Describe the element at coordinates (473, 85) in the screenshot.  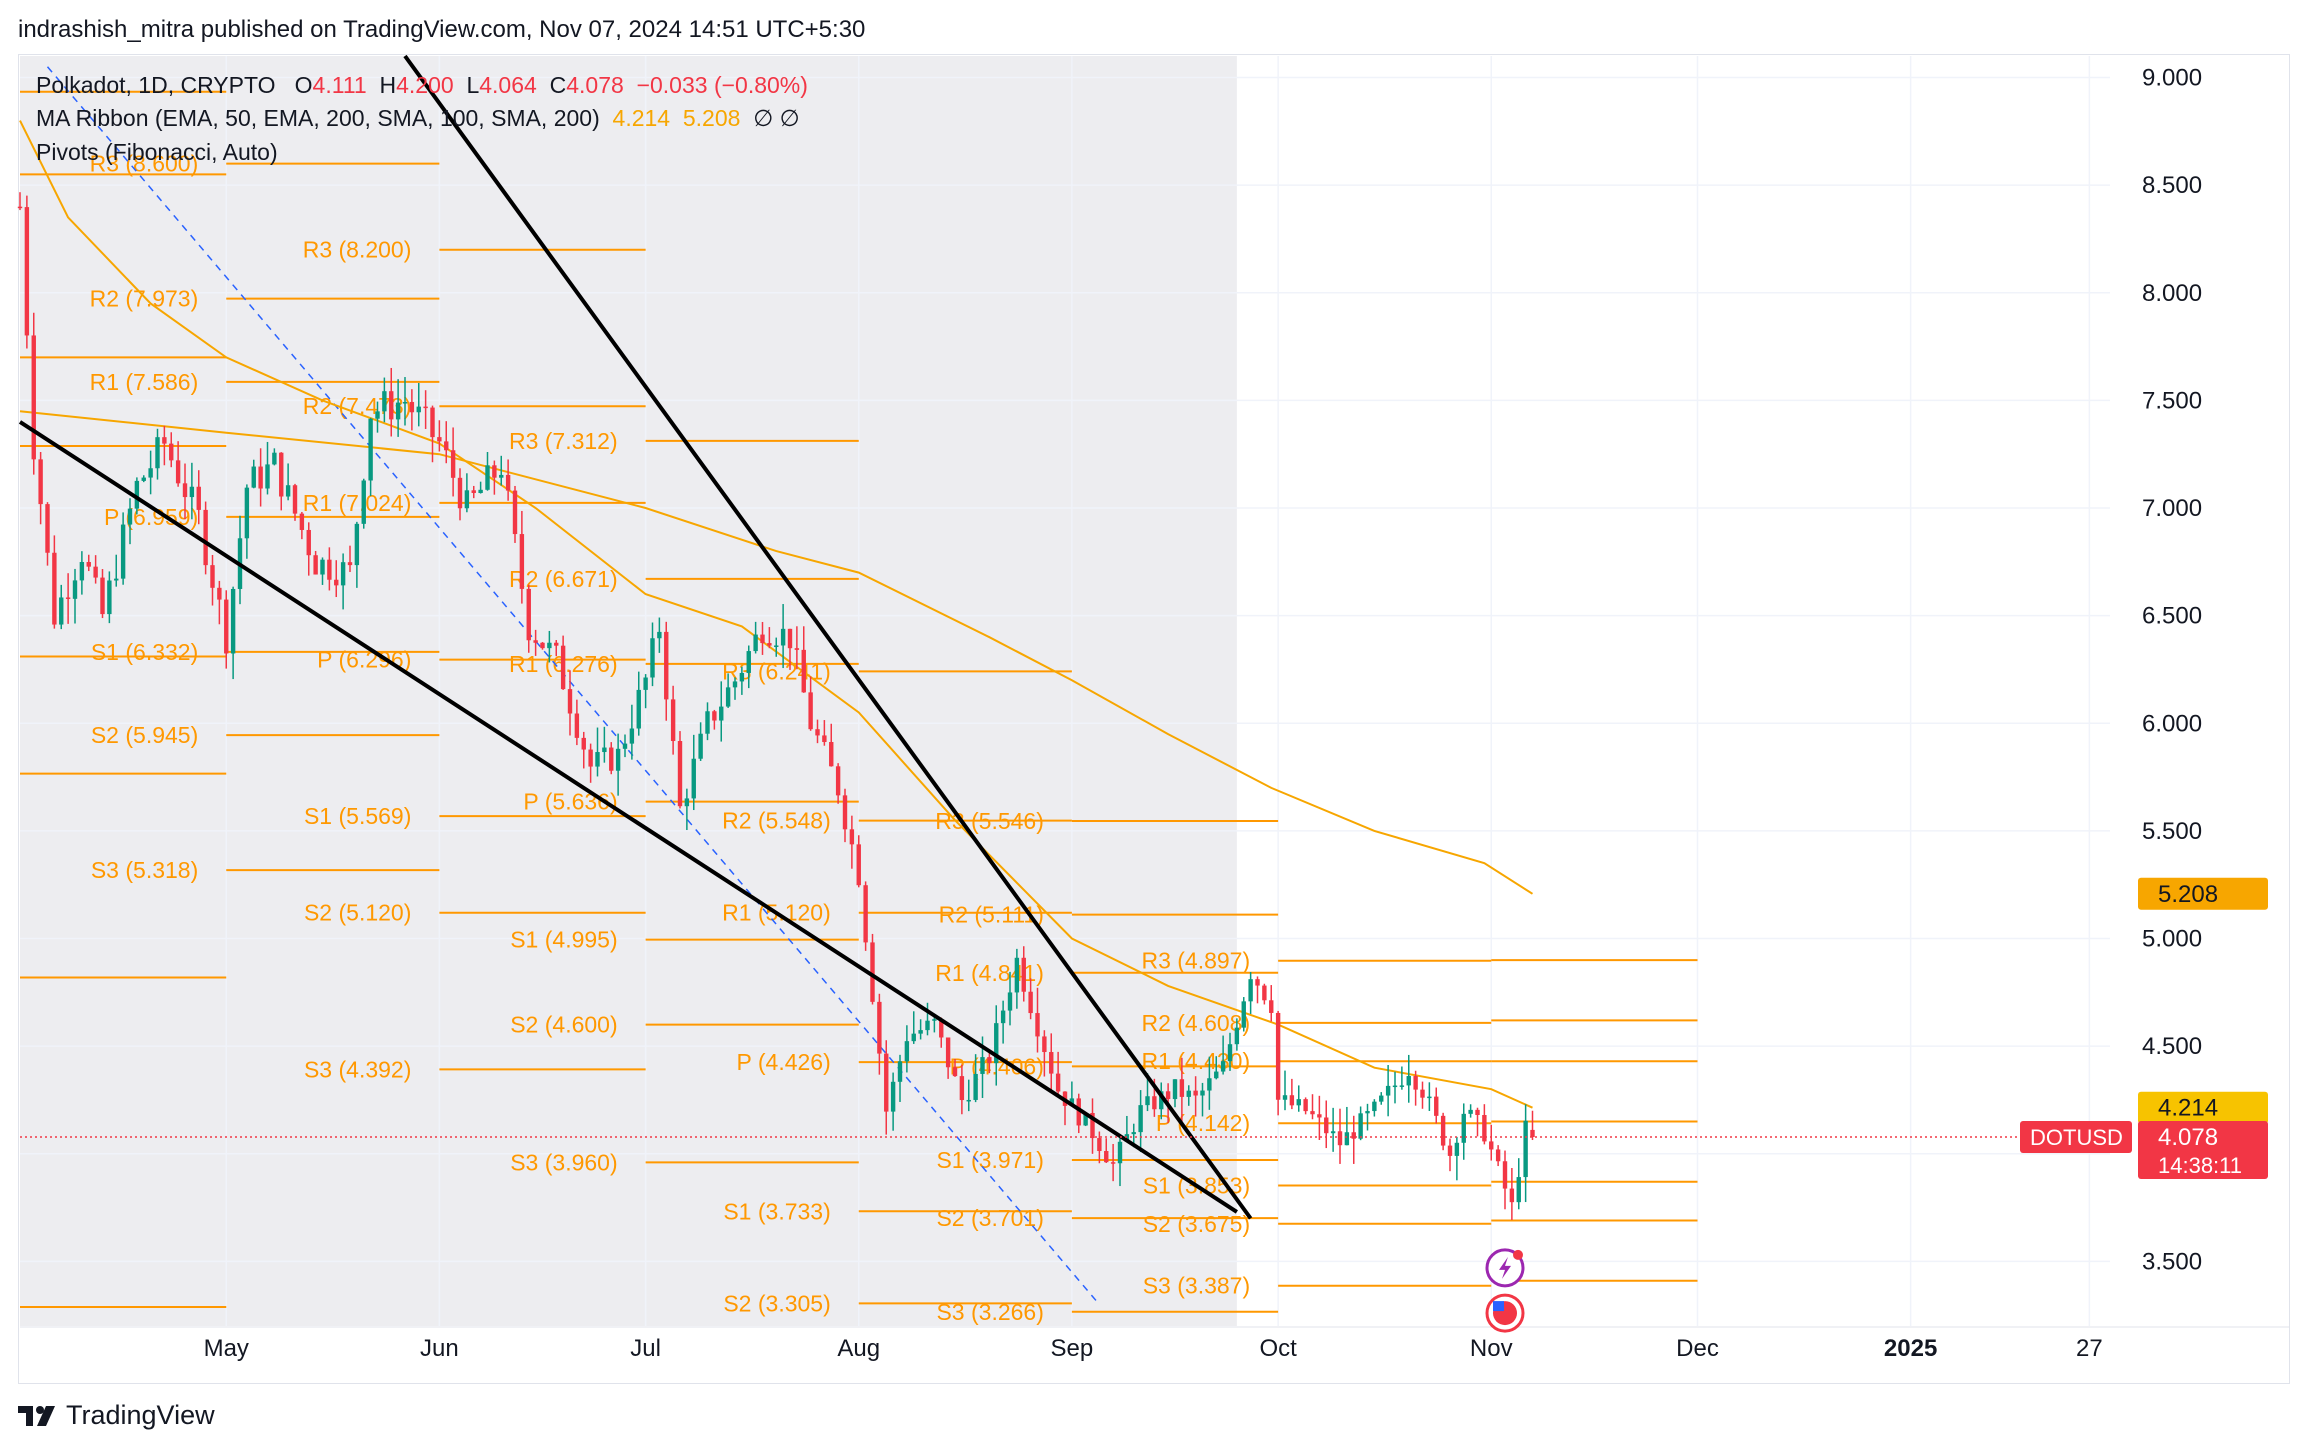
I see `legend-l-label: L` at that location.